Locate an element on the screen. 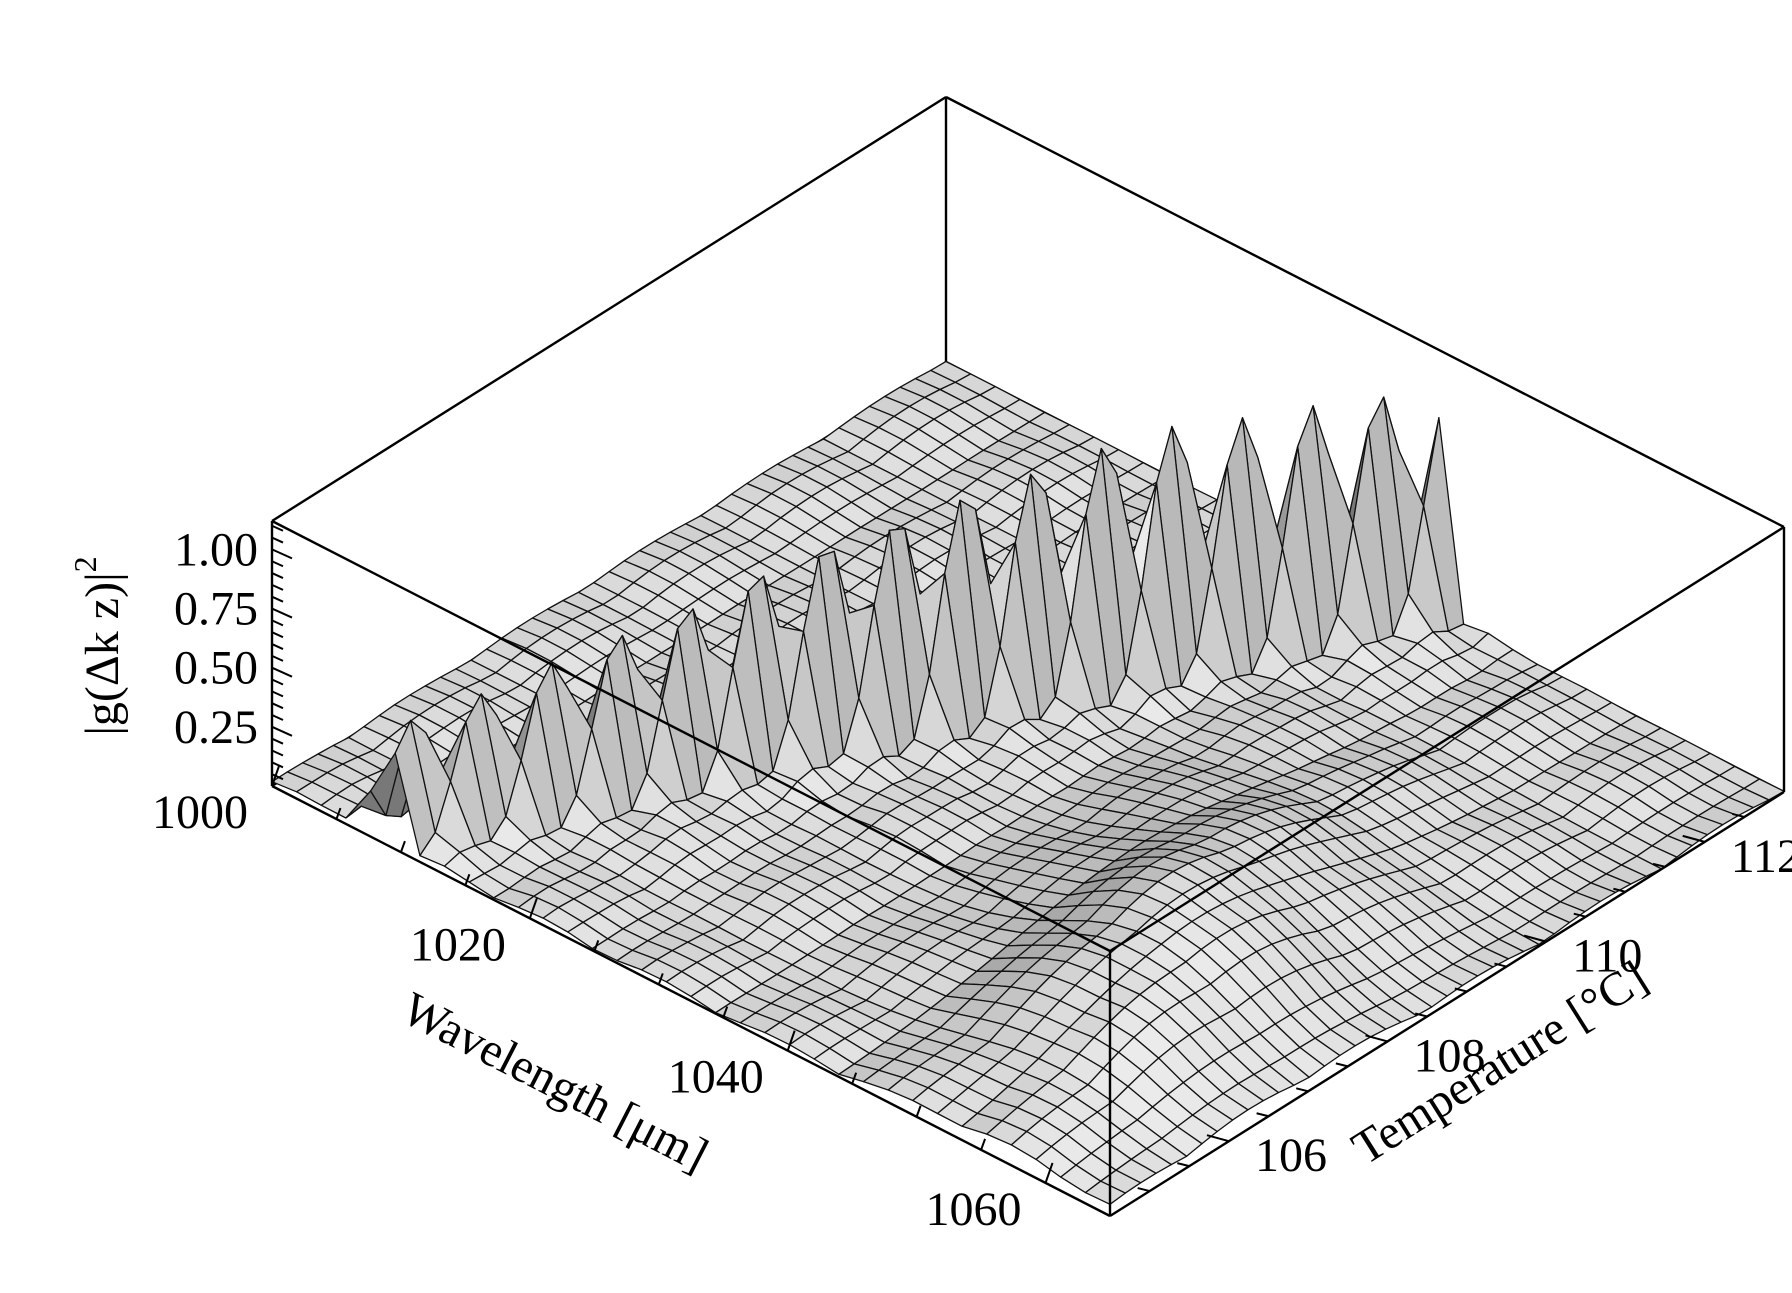 Image resolution: width=1792 pixels, height=1293 pixels. y-tick-label: 112 is located at coordinates (1761, 856).